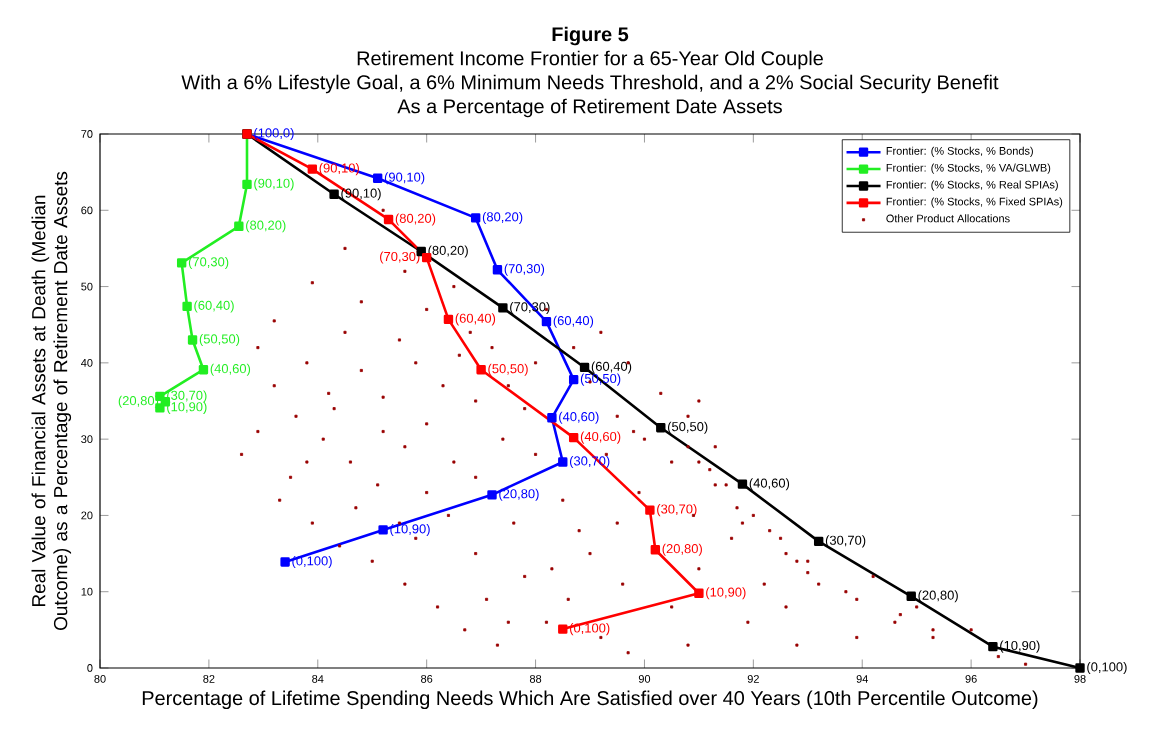 This screenshot has height=746, width=1162. I want to click on x-axis-title: Percentage of Lifetime Spending Needs Which Are Satisfied over 40 Years (10th Percentile Outcome), so click(590, 700).